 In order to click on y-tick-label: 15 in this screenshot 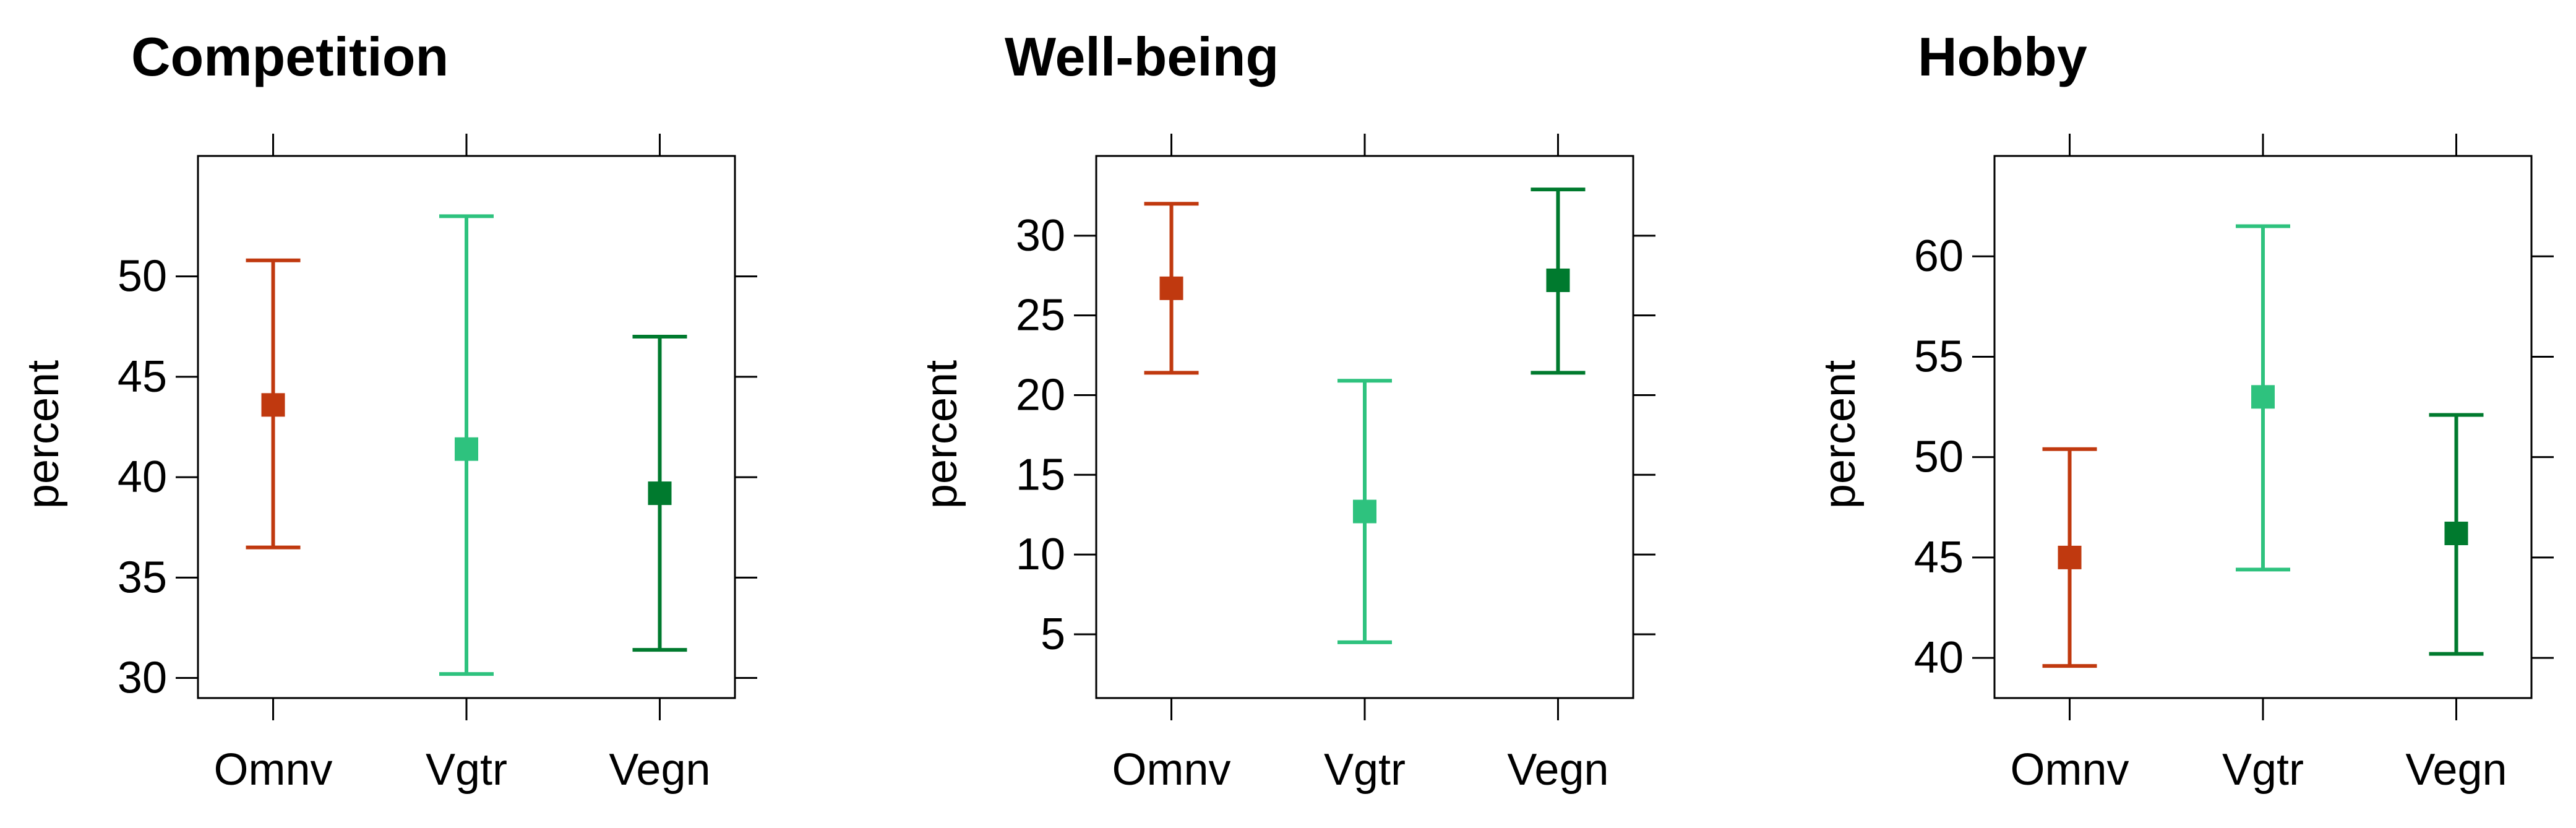, I will do `click(1040, 475)`.